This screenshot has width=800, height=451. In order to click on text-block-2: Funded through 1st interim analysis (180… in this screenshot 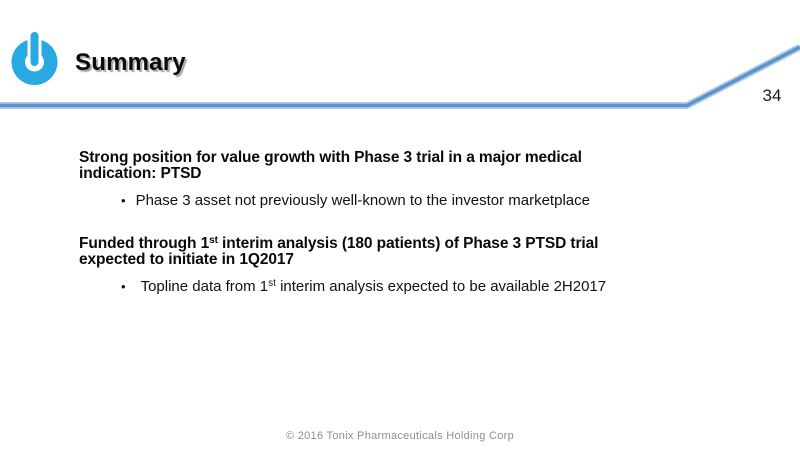, I will do `click(399, 265)`.